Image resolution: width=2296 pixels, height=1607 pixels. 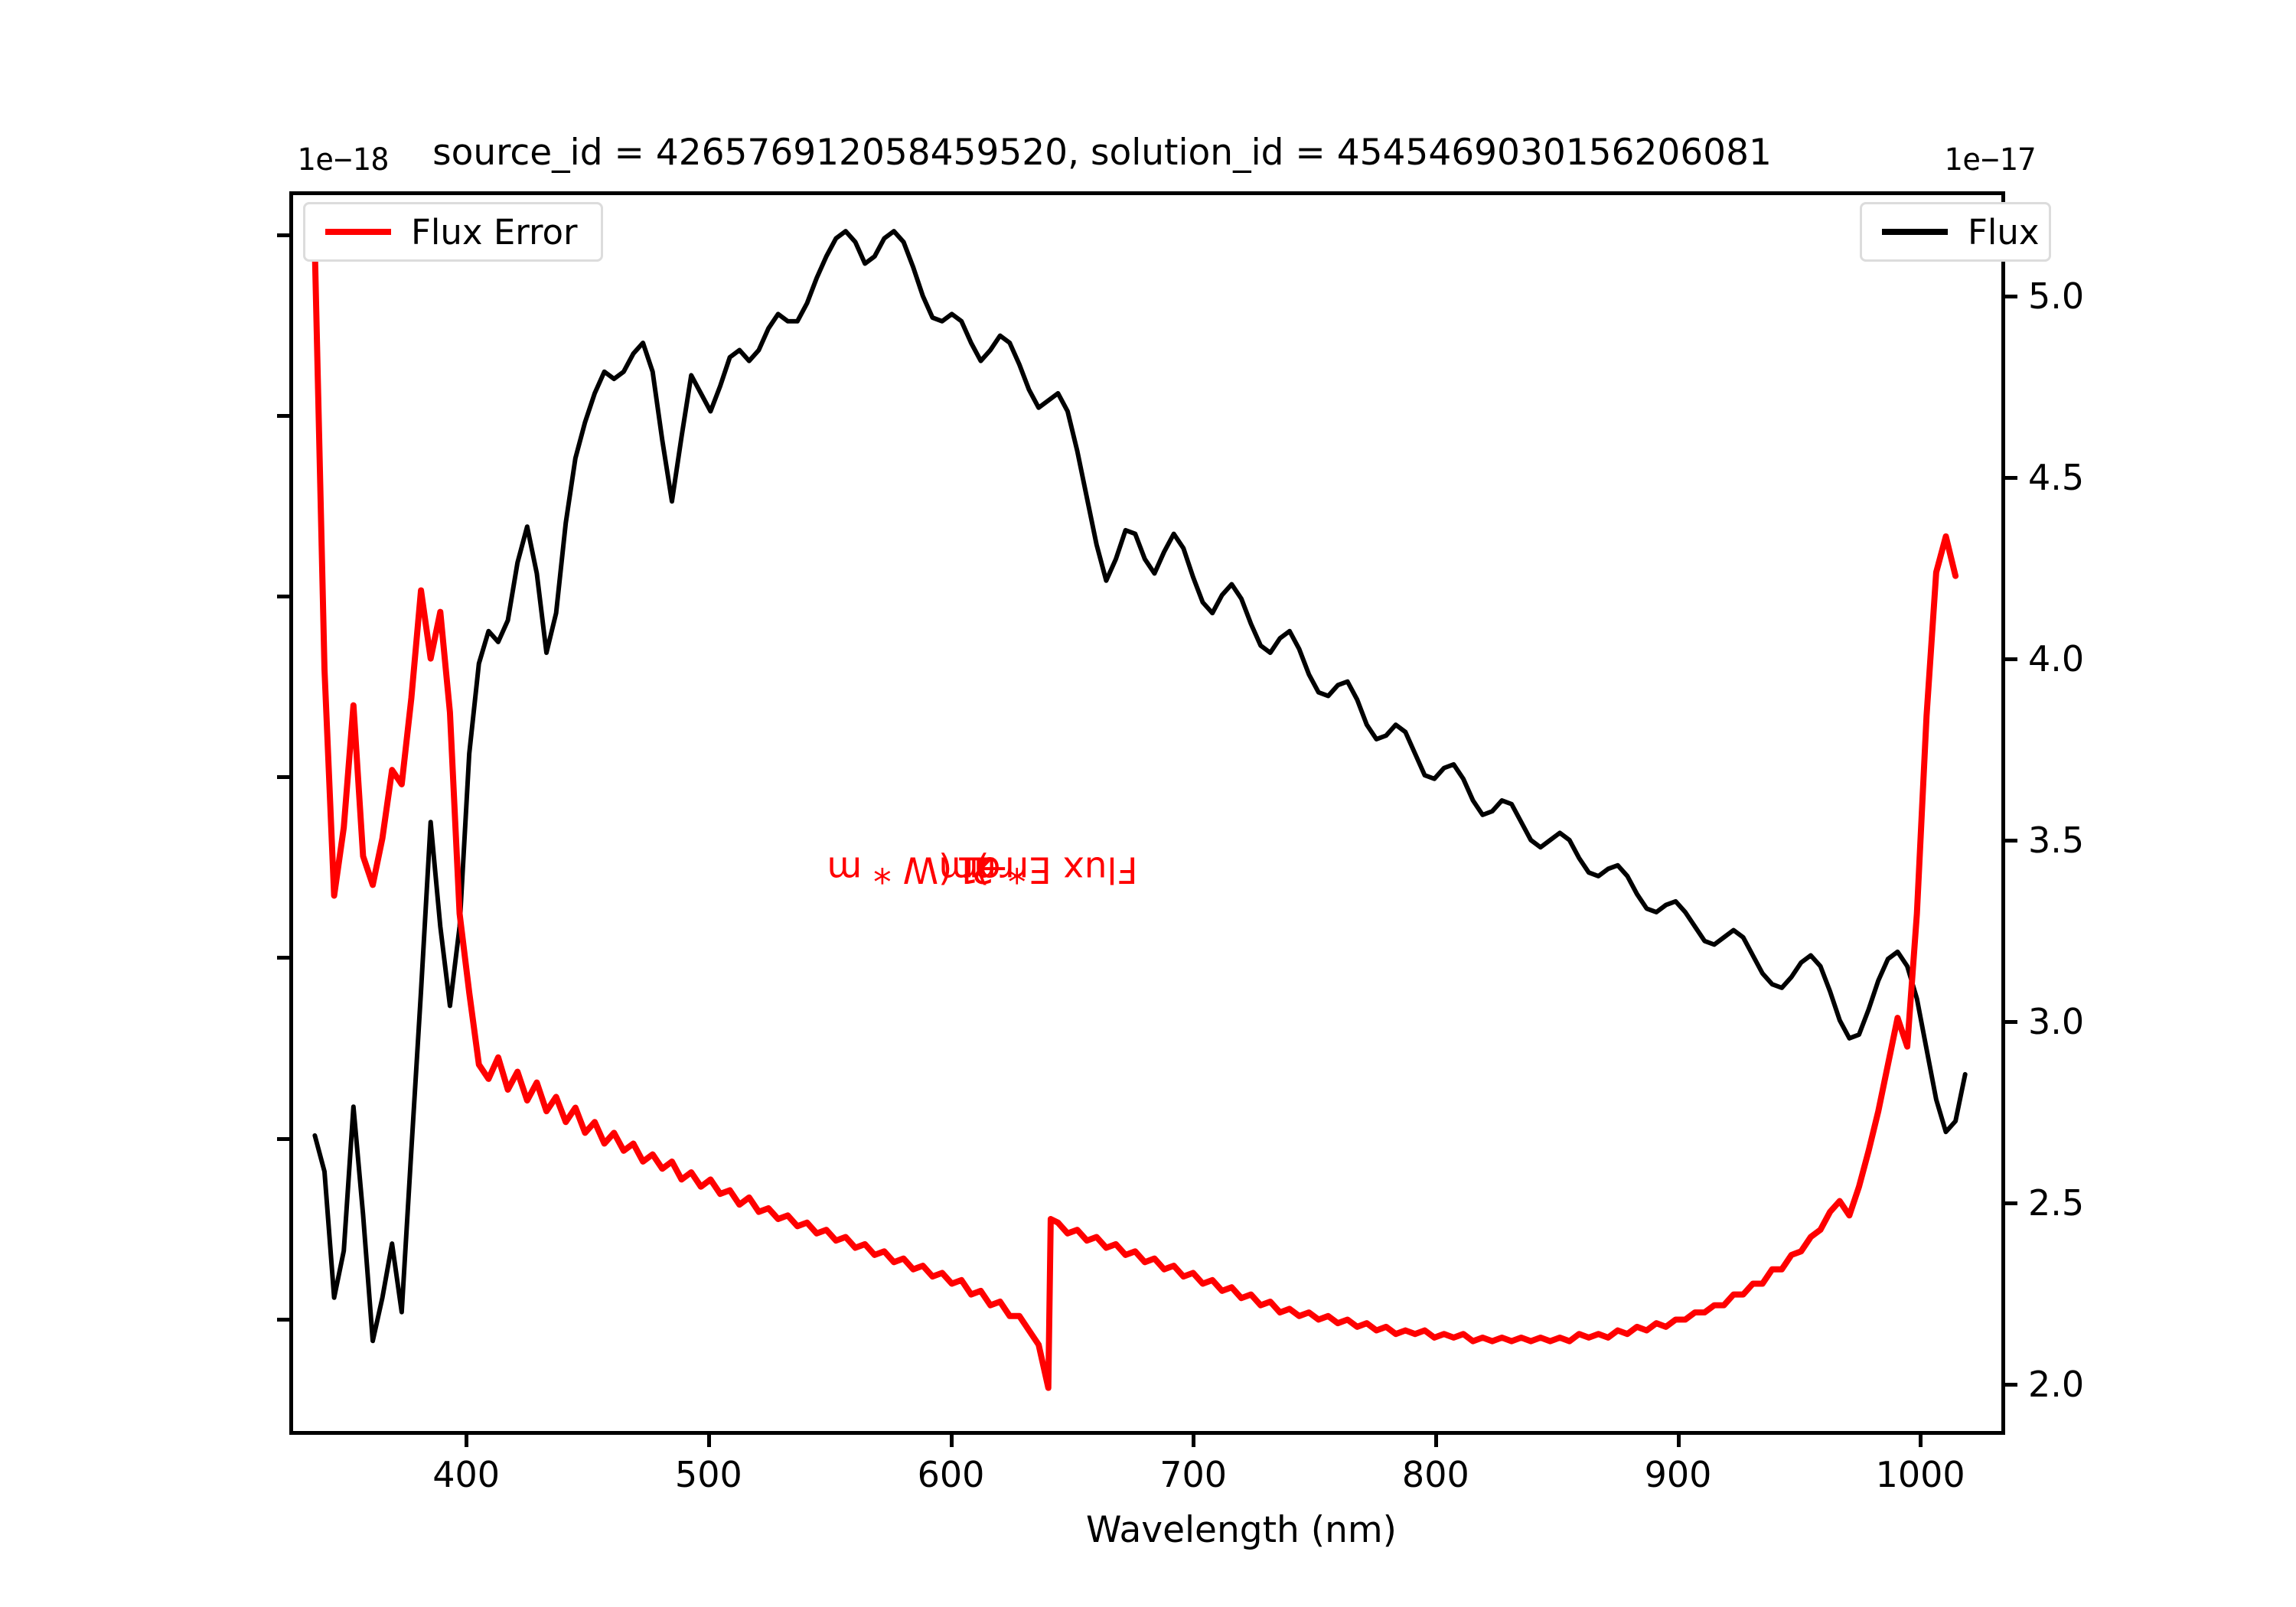 I want to click on right-axis-offset-label: 1e−17, so click(x=1990, y=160).